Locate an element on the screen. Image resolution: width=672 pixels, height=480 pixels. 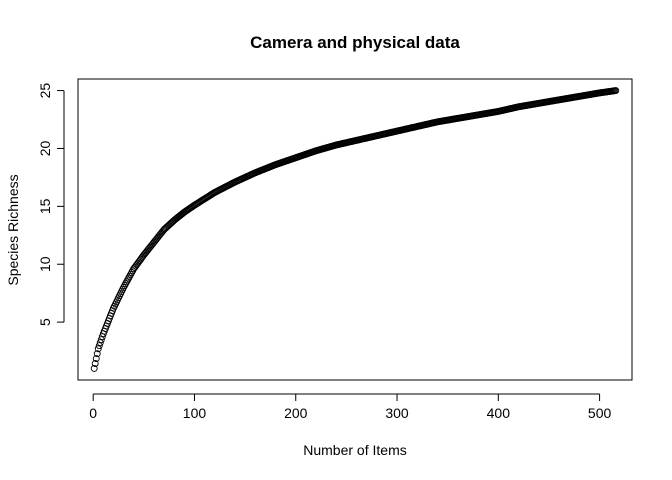
y-axis-label: Species Richness is located at coordinates (13, 229).